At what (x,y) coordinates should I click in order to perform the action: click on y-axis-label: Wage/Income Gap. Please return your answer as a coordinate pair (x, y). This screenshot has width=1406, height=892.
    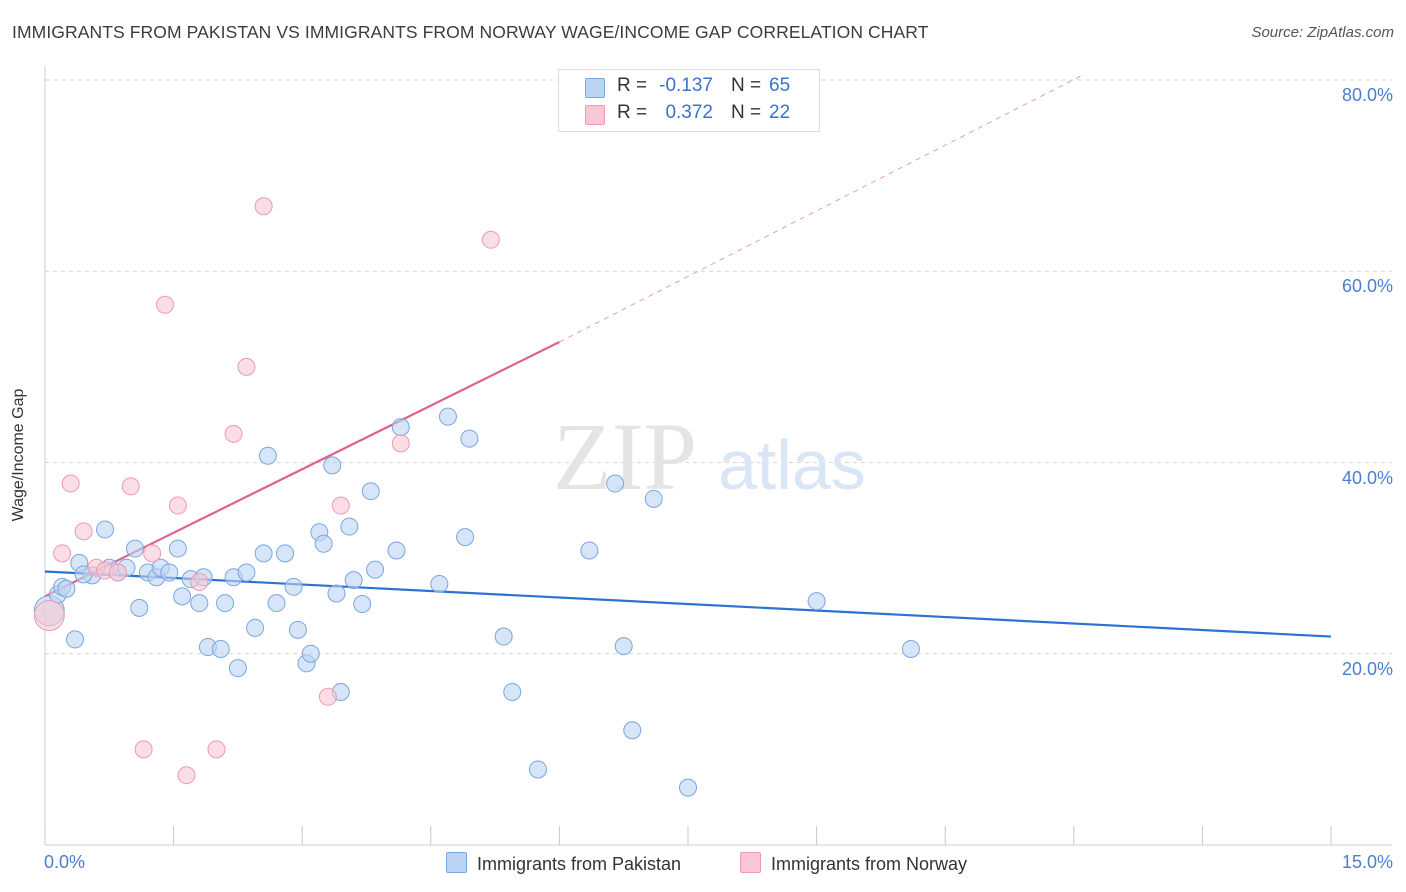
    Looking at the image, I should click on (18, 455).